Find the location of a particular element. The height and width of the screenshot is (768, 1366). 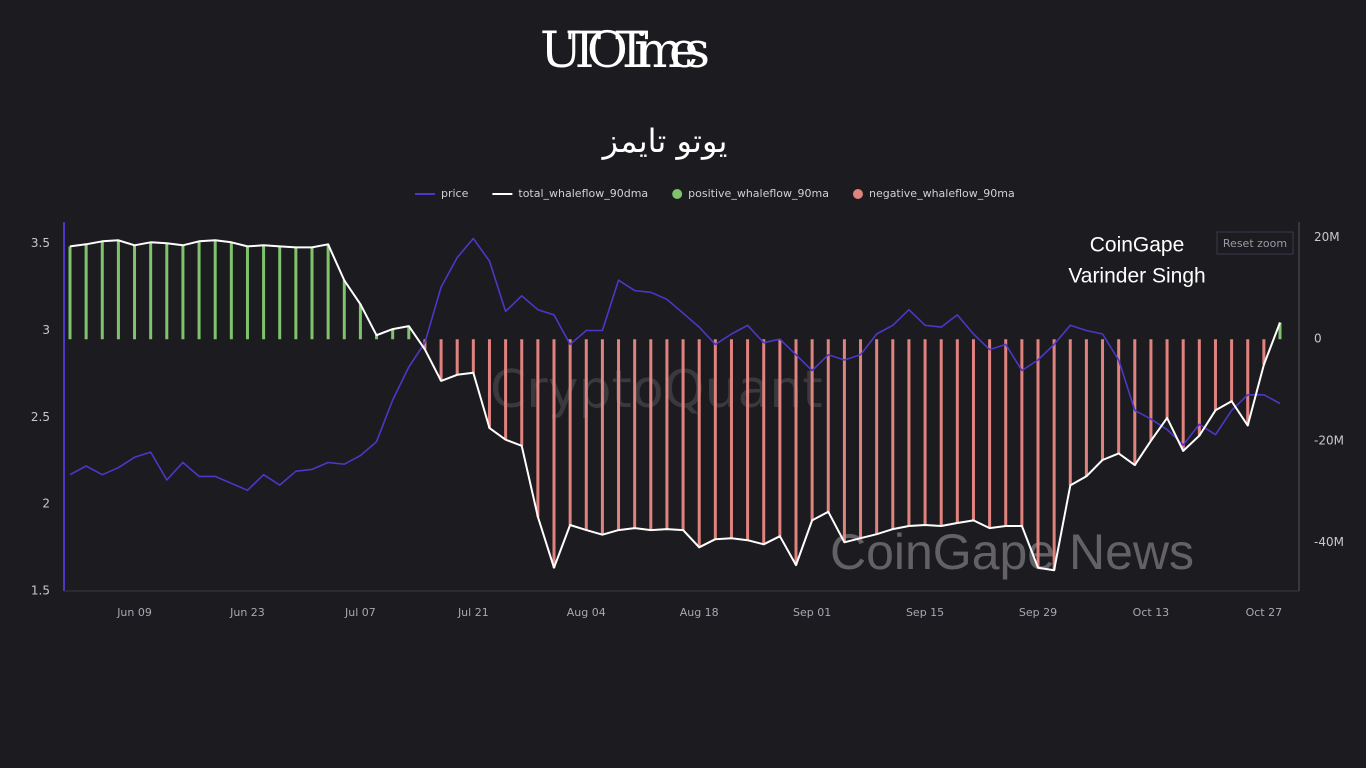

reset-zoom-label: Reset zoom is located at coordinates (1255, 243).